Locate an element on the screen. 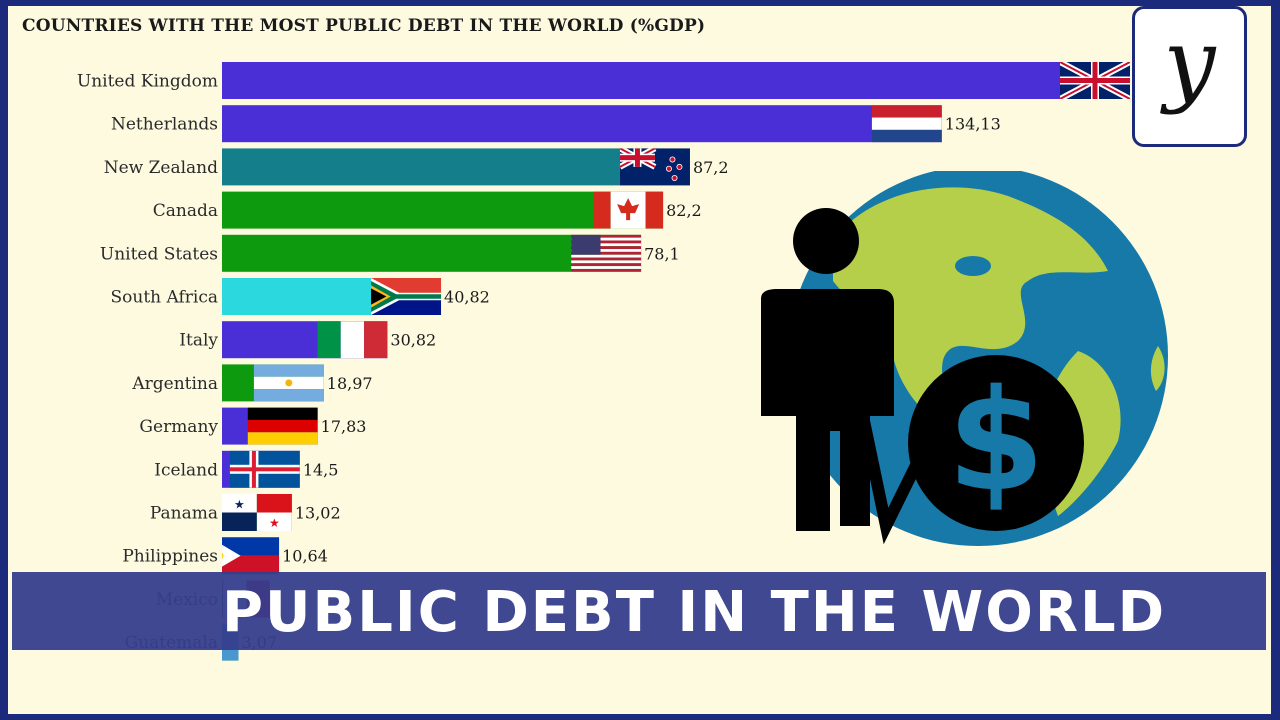 The width and height of the screenshot is (1280, 720). bar-row-united-kingdom: United Kingdom is located at coordinates (603, 80).